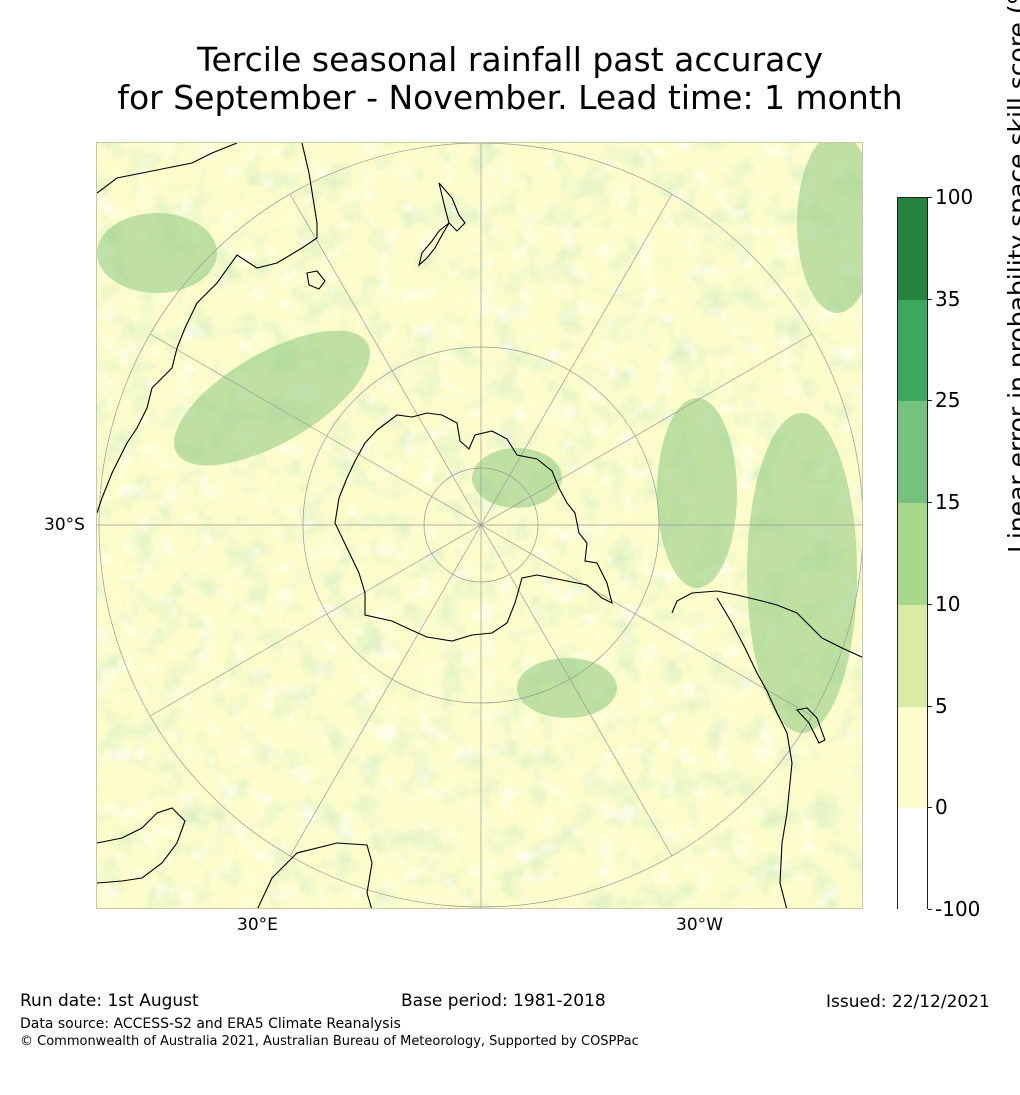  Describe the element at coordinates (941, 705) in the screenshot. I see `colorbar-tick-label: 5` at that location.